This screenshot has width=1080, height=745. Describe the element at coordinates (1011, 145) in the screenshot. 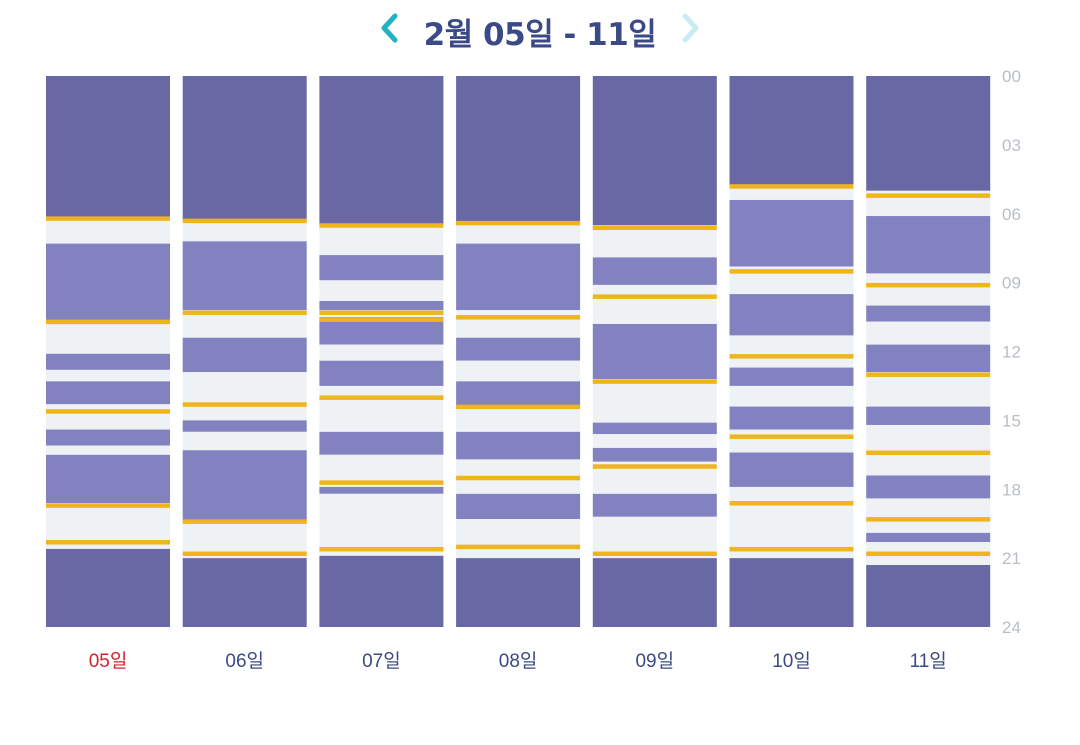

I see `hour-tick-label: 03` at that location.